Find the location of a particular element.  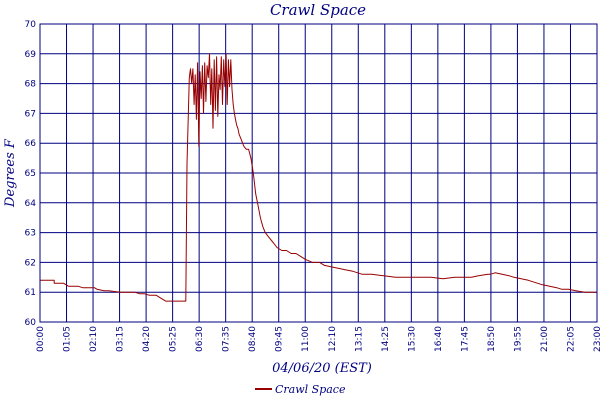

x-tick-label: 13:15 is located at coordinates (359, 339).